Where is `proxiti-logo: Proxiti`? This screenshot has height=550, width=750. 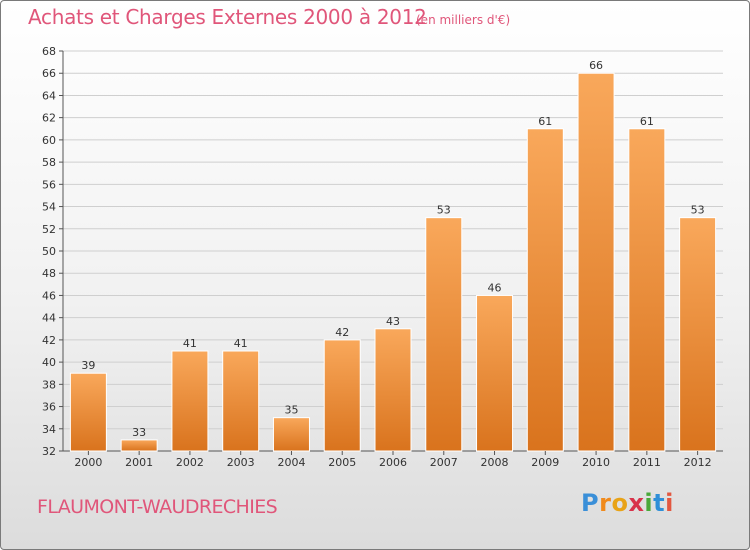
proxiti-logo: Proxiti is located at coordinates (627, 503).